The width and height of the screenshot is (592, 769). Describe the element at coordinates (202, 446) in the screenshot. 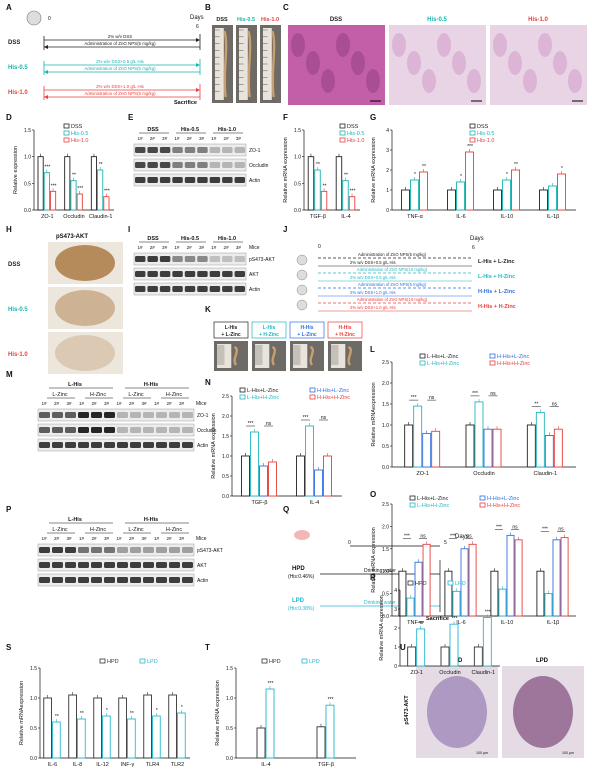

I see `panelM-blot-label-2: Actin` at that location.